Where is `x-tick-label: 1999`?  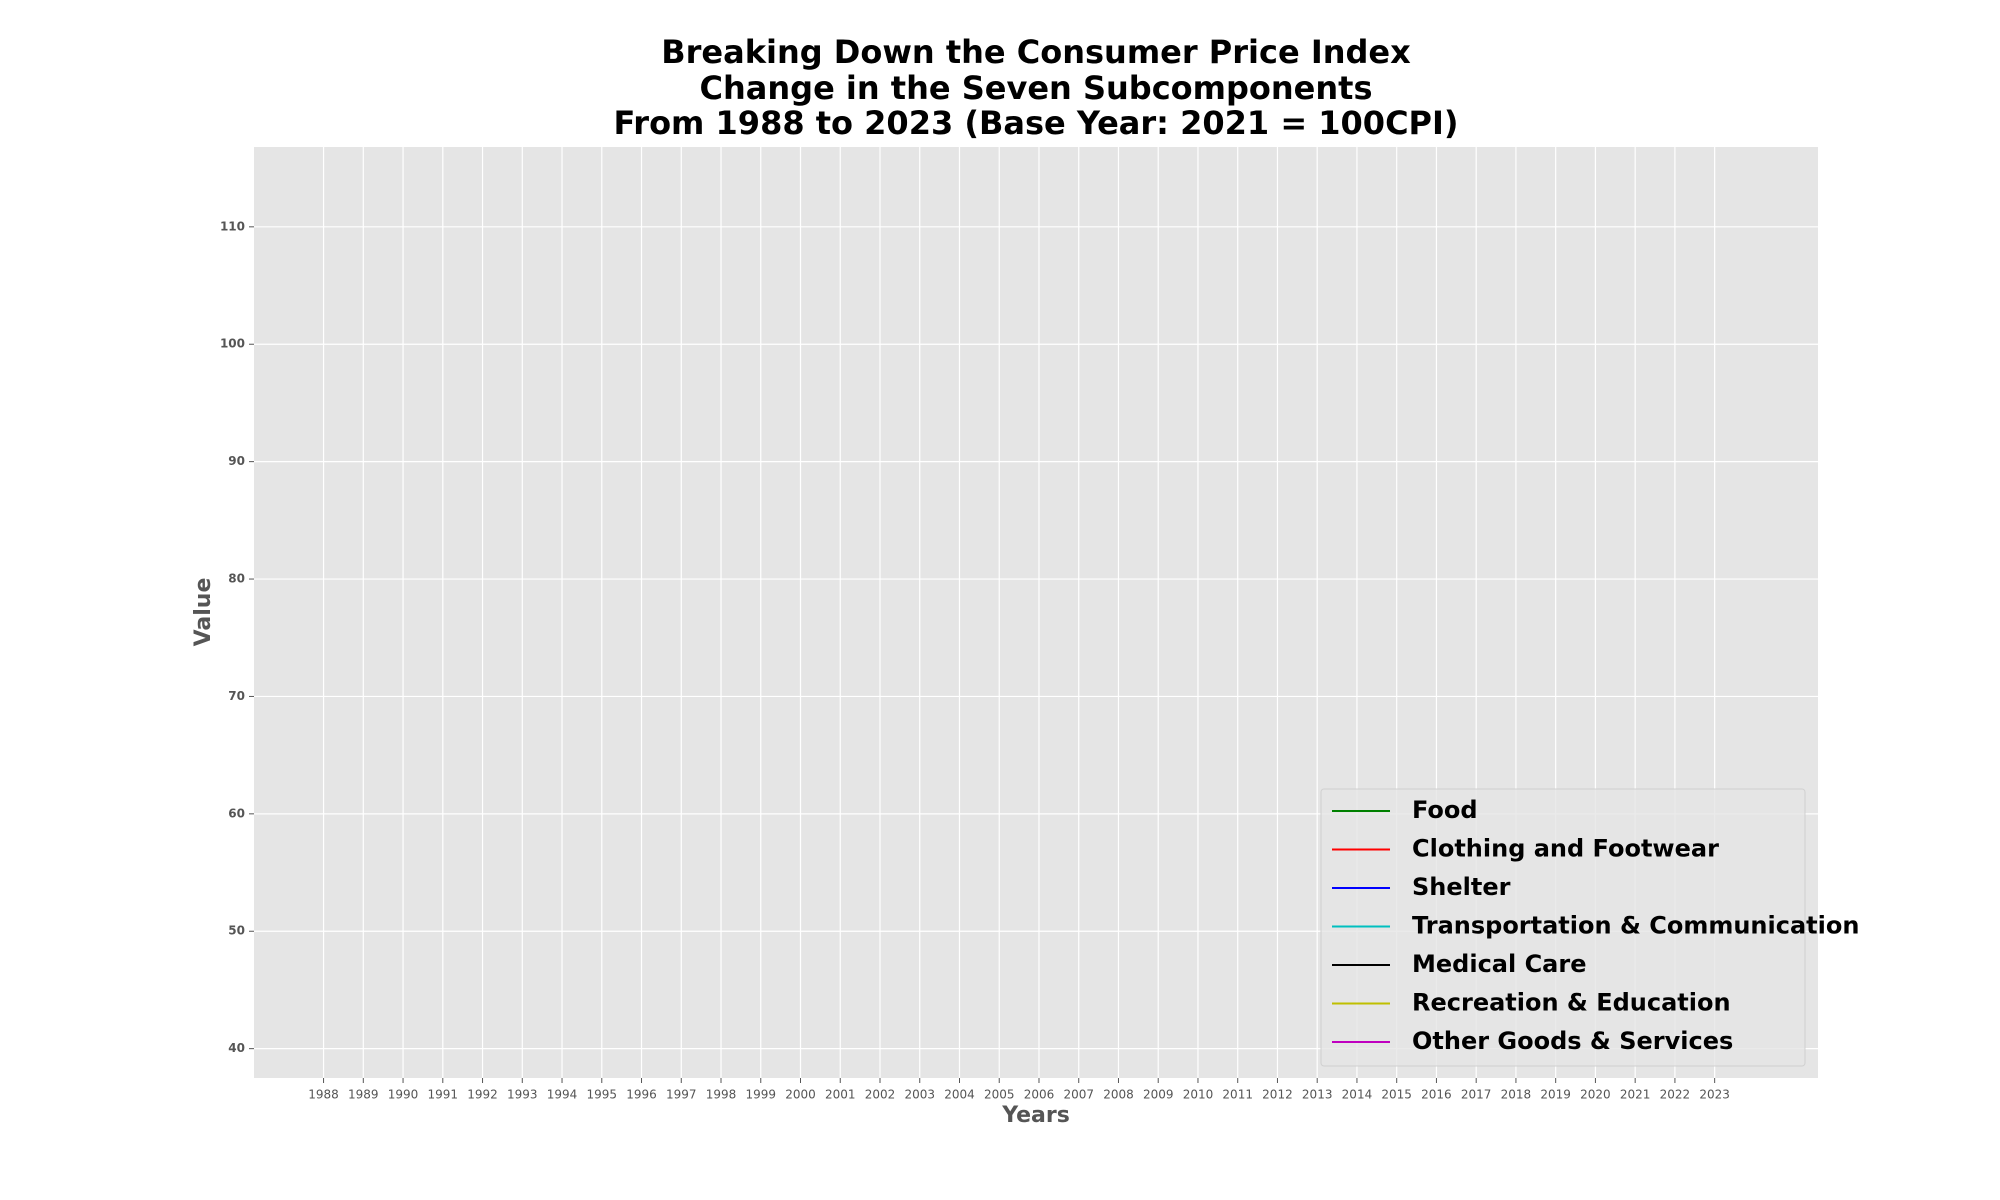
x-tick-label: 1999 is located at coordinates (760, 1095).